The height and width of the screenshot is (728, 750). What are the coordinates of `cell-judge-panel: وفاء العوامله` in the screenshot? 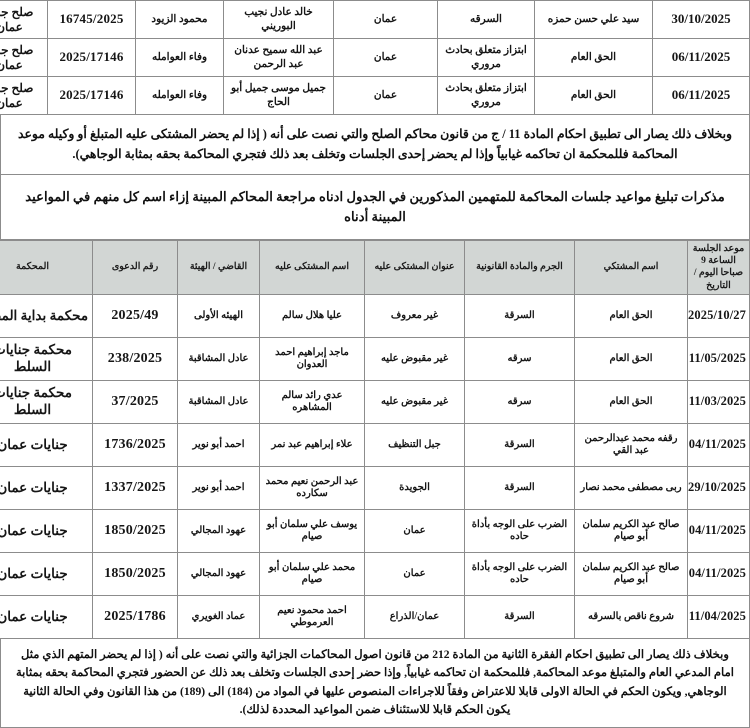 It's located at (179, 95).